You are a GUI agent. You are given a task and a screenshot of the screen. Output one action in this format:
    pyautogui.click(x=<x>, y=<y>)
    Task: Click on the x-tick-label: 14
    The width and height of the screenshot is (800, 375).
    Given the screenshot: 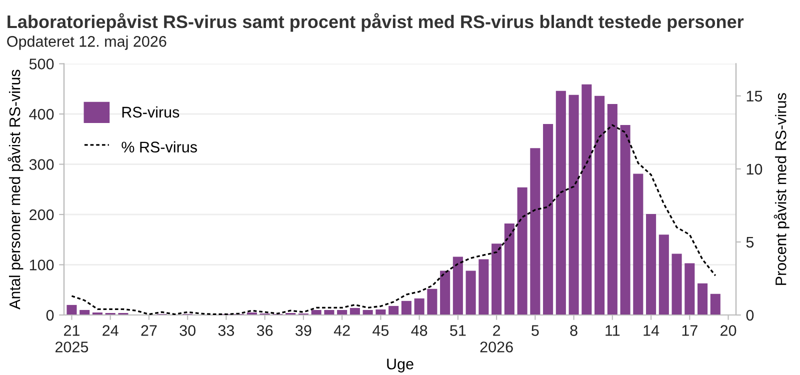 What is the action you would take?
    pyautogui.click(x=652, y=330)
    